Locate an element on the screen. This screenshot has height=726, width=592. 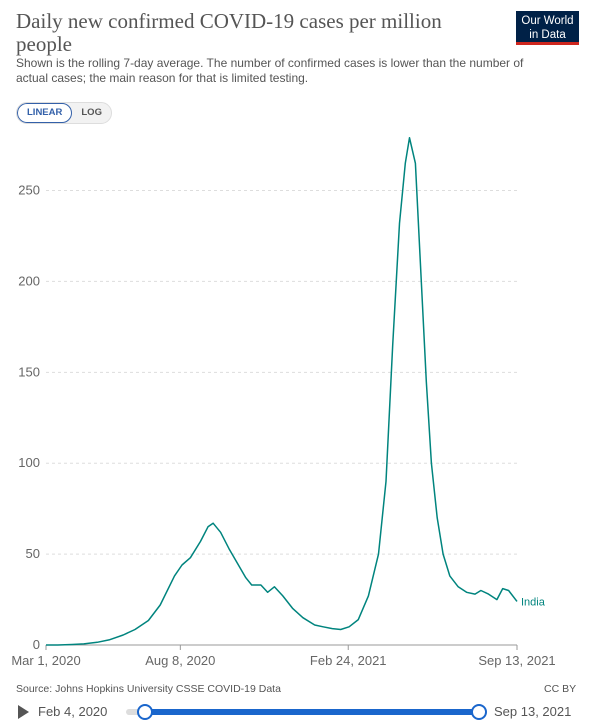
logo-line-2: in Data is located at coordinates (547, 35).